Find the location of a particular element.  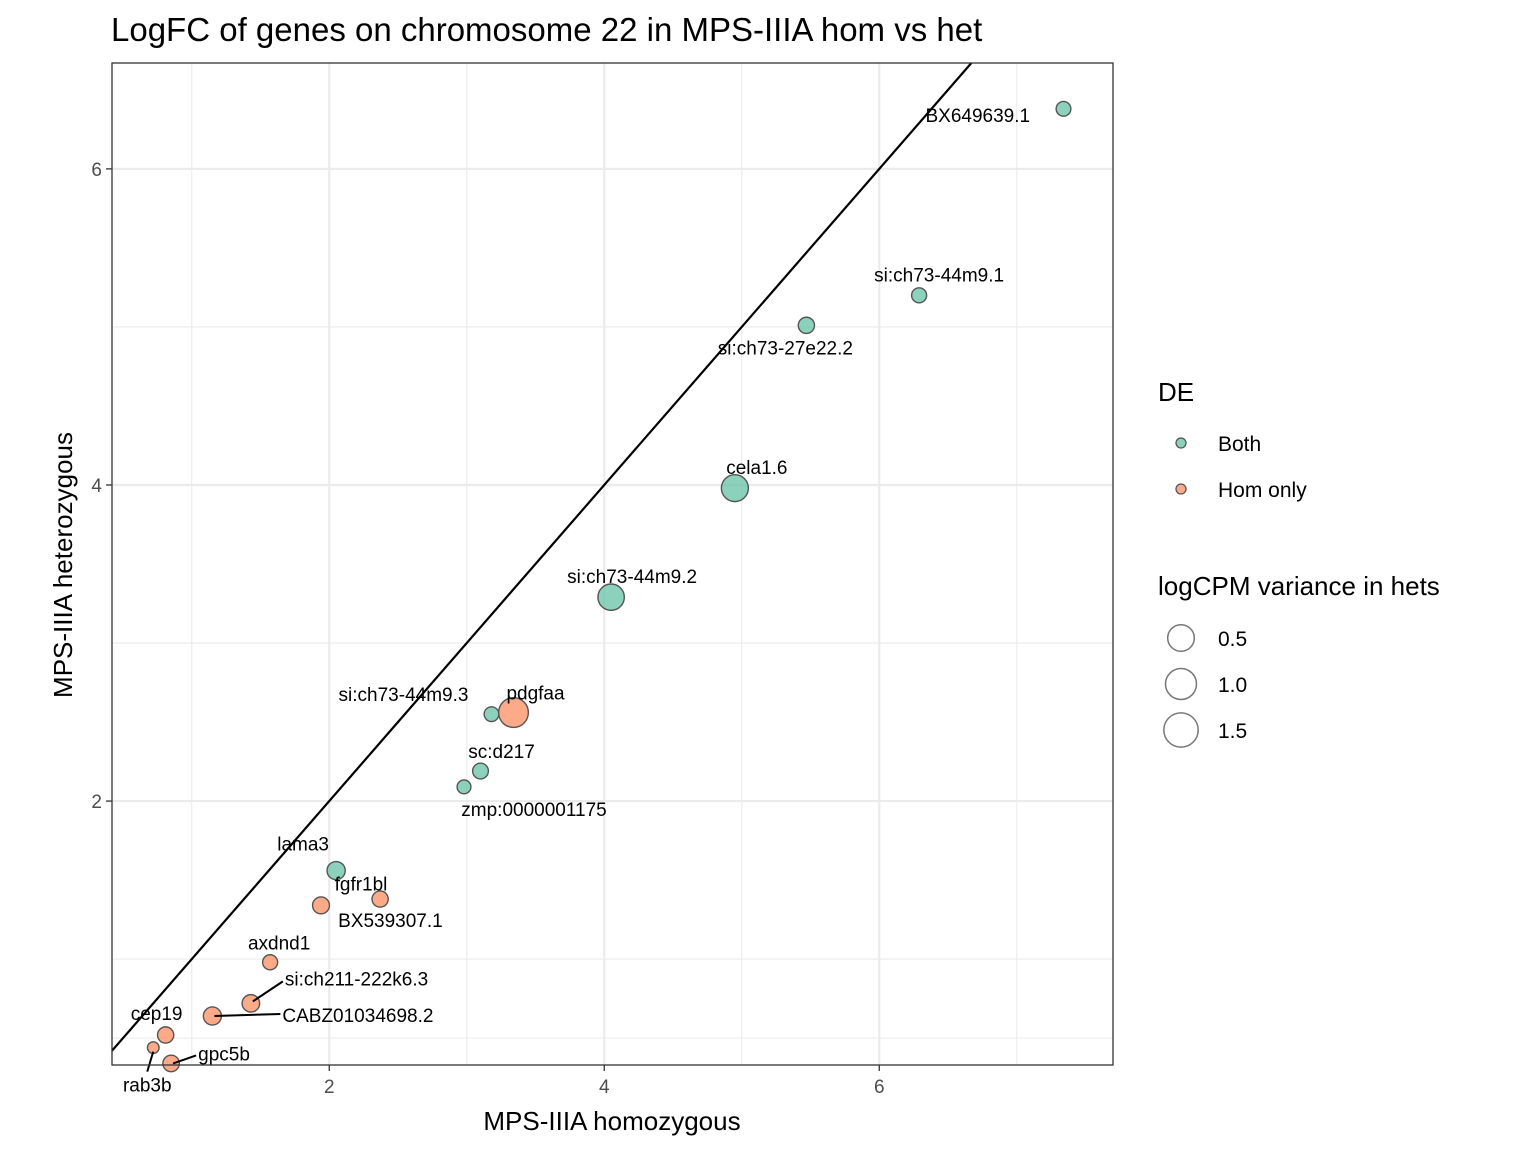

y-tick-label: 4 is located at coordinates (96, 486).